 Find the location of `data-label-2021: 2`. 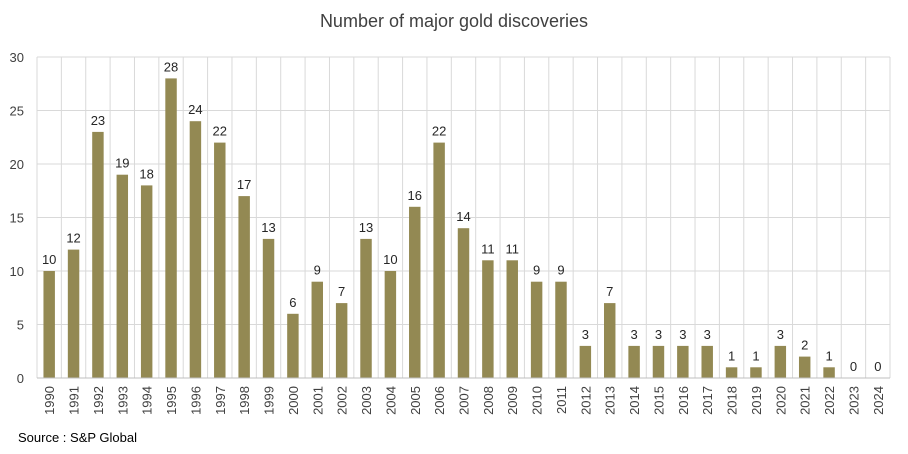

data-label-2021: 2 is located at coordinates (804, 345).